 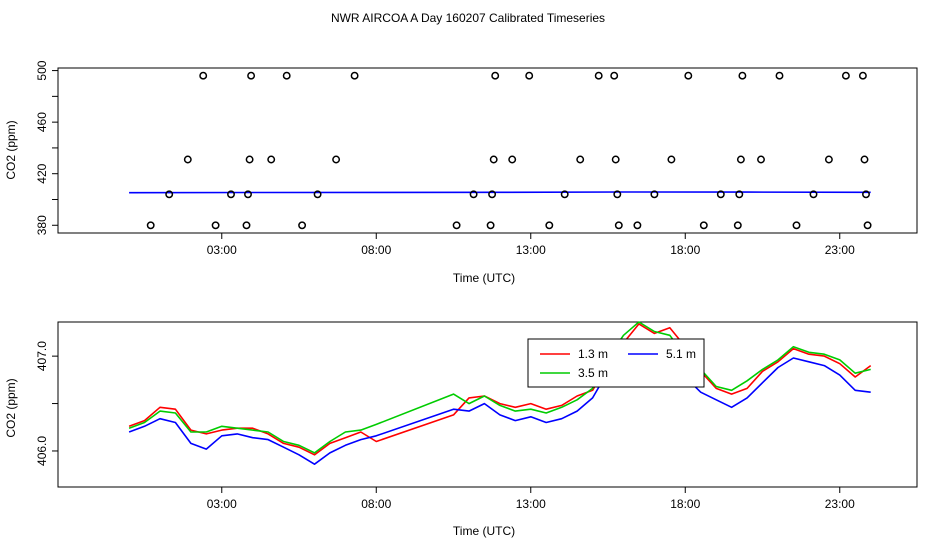 I want to click on top-x-tick-label: 08:00, so click(x=376, y=250).